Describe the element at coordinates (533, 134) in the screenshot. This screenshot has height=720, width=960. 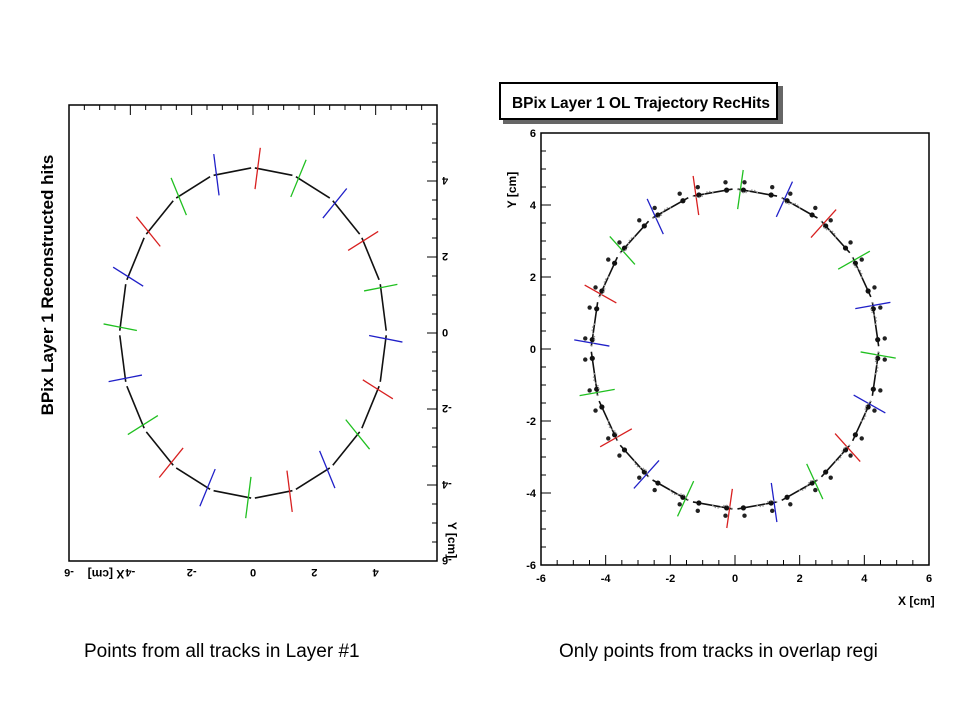
I see `y-tick-label: 6` at that location.